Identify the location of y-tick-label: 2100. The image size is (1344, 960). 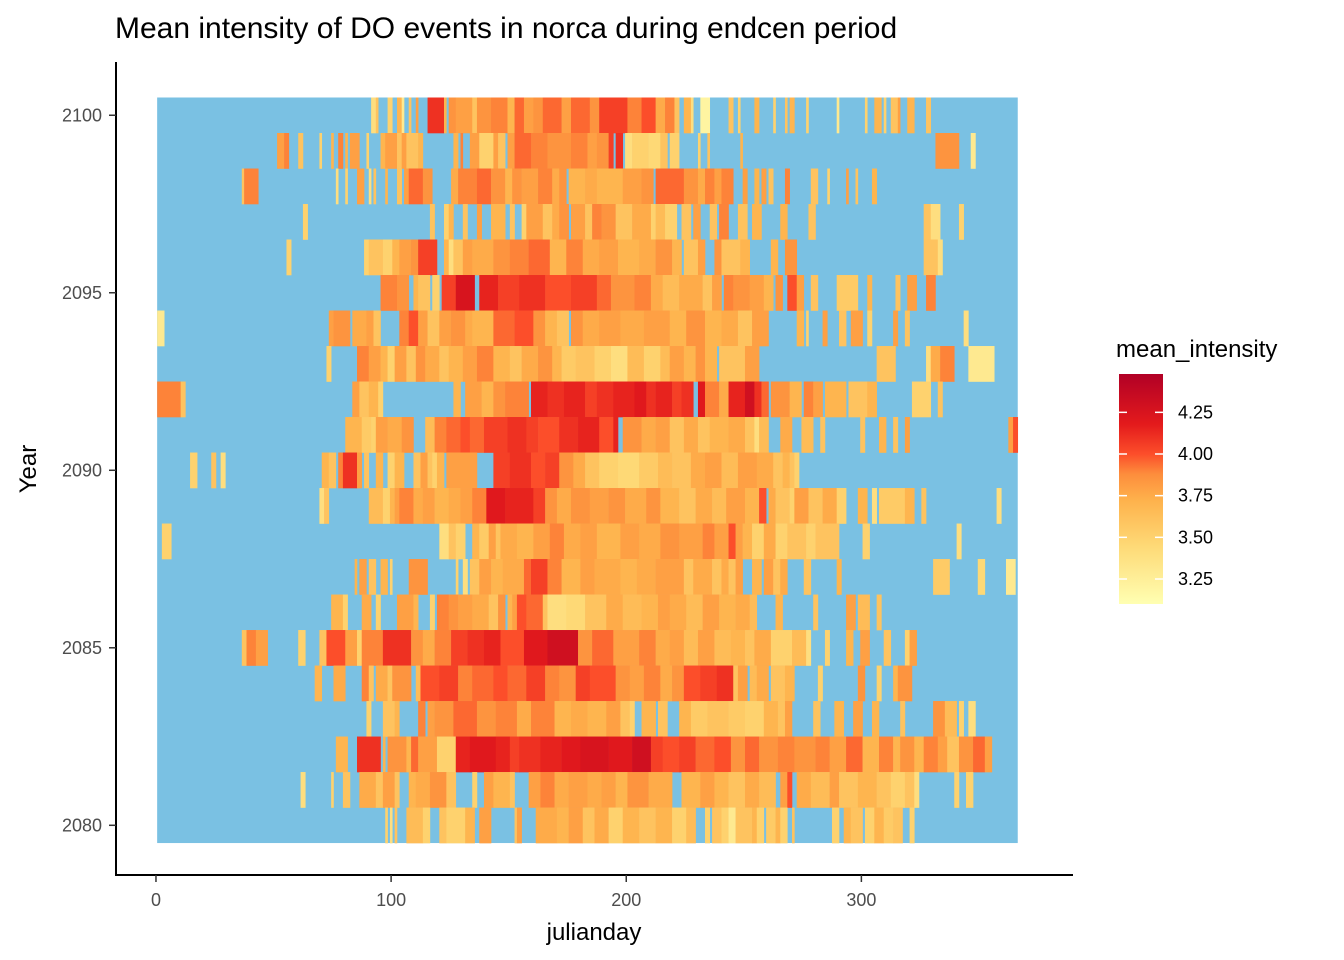
(82, 115).